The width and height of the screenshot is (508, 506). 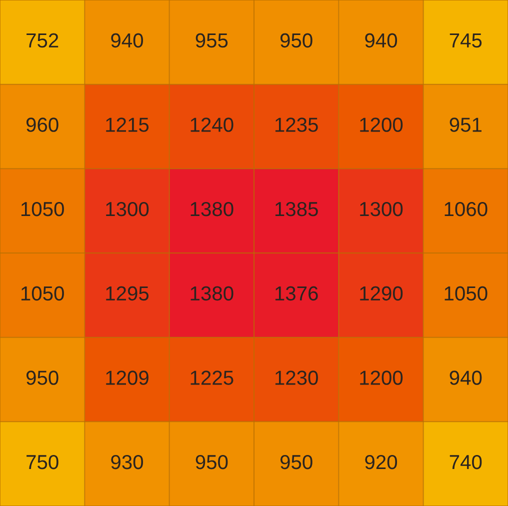 I want to click on data-label: 960, so click(x=42, y=125).